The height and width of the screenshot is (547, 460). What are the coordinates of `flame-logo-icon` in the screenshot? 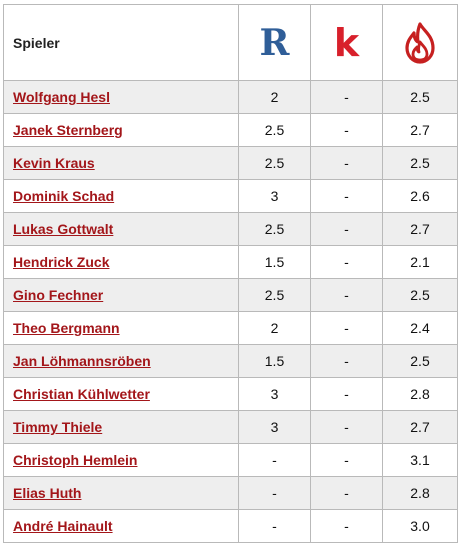 It's located at (420, 42).